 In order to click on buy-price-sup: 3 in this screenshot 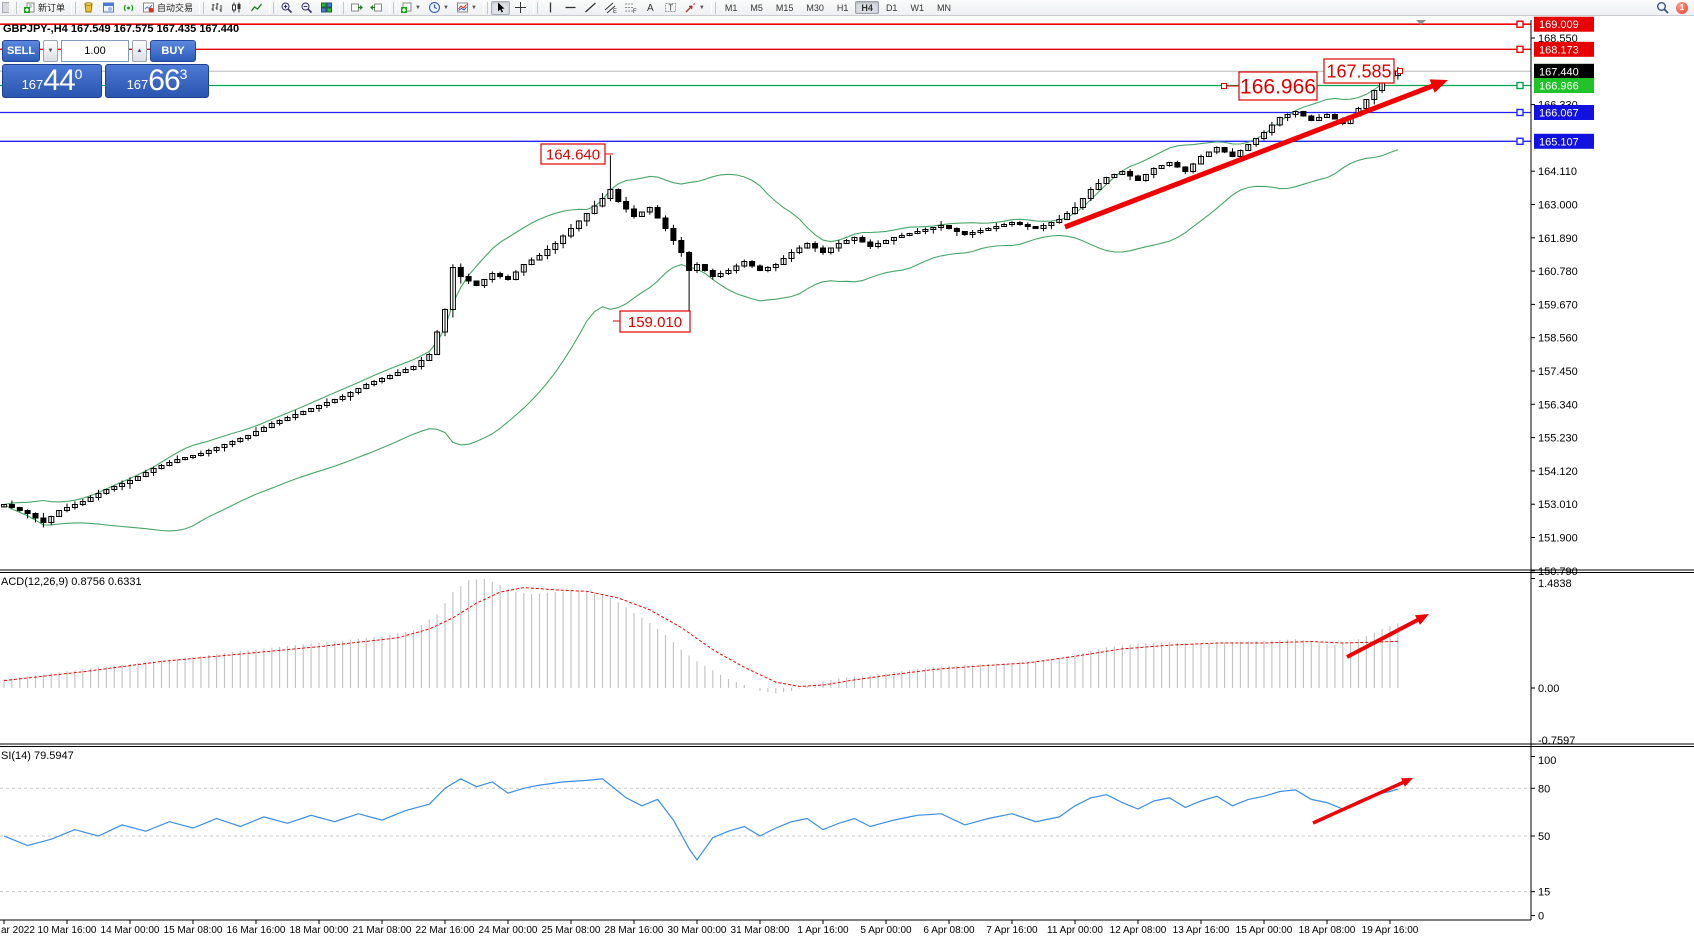, I will do `click(183, 74)`.